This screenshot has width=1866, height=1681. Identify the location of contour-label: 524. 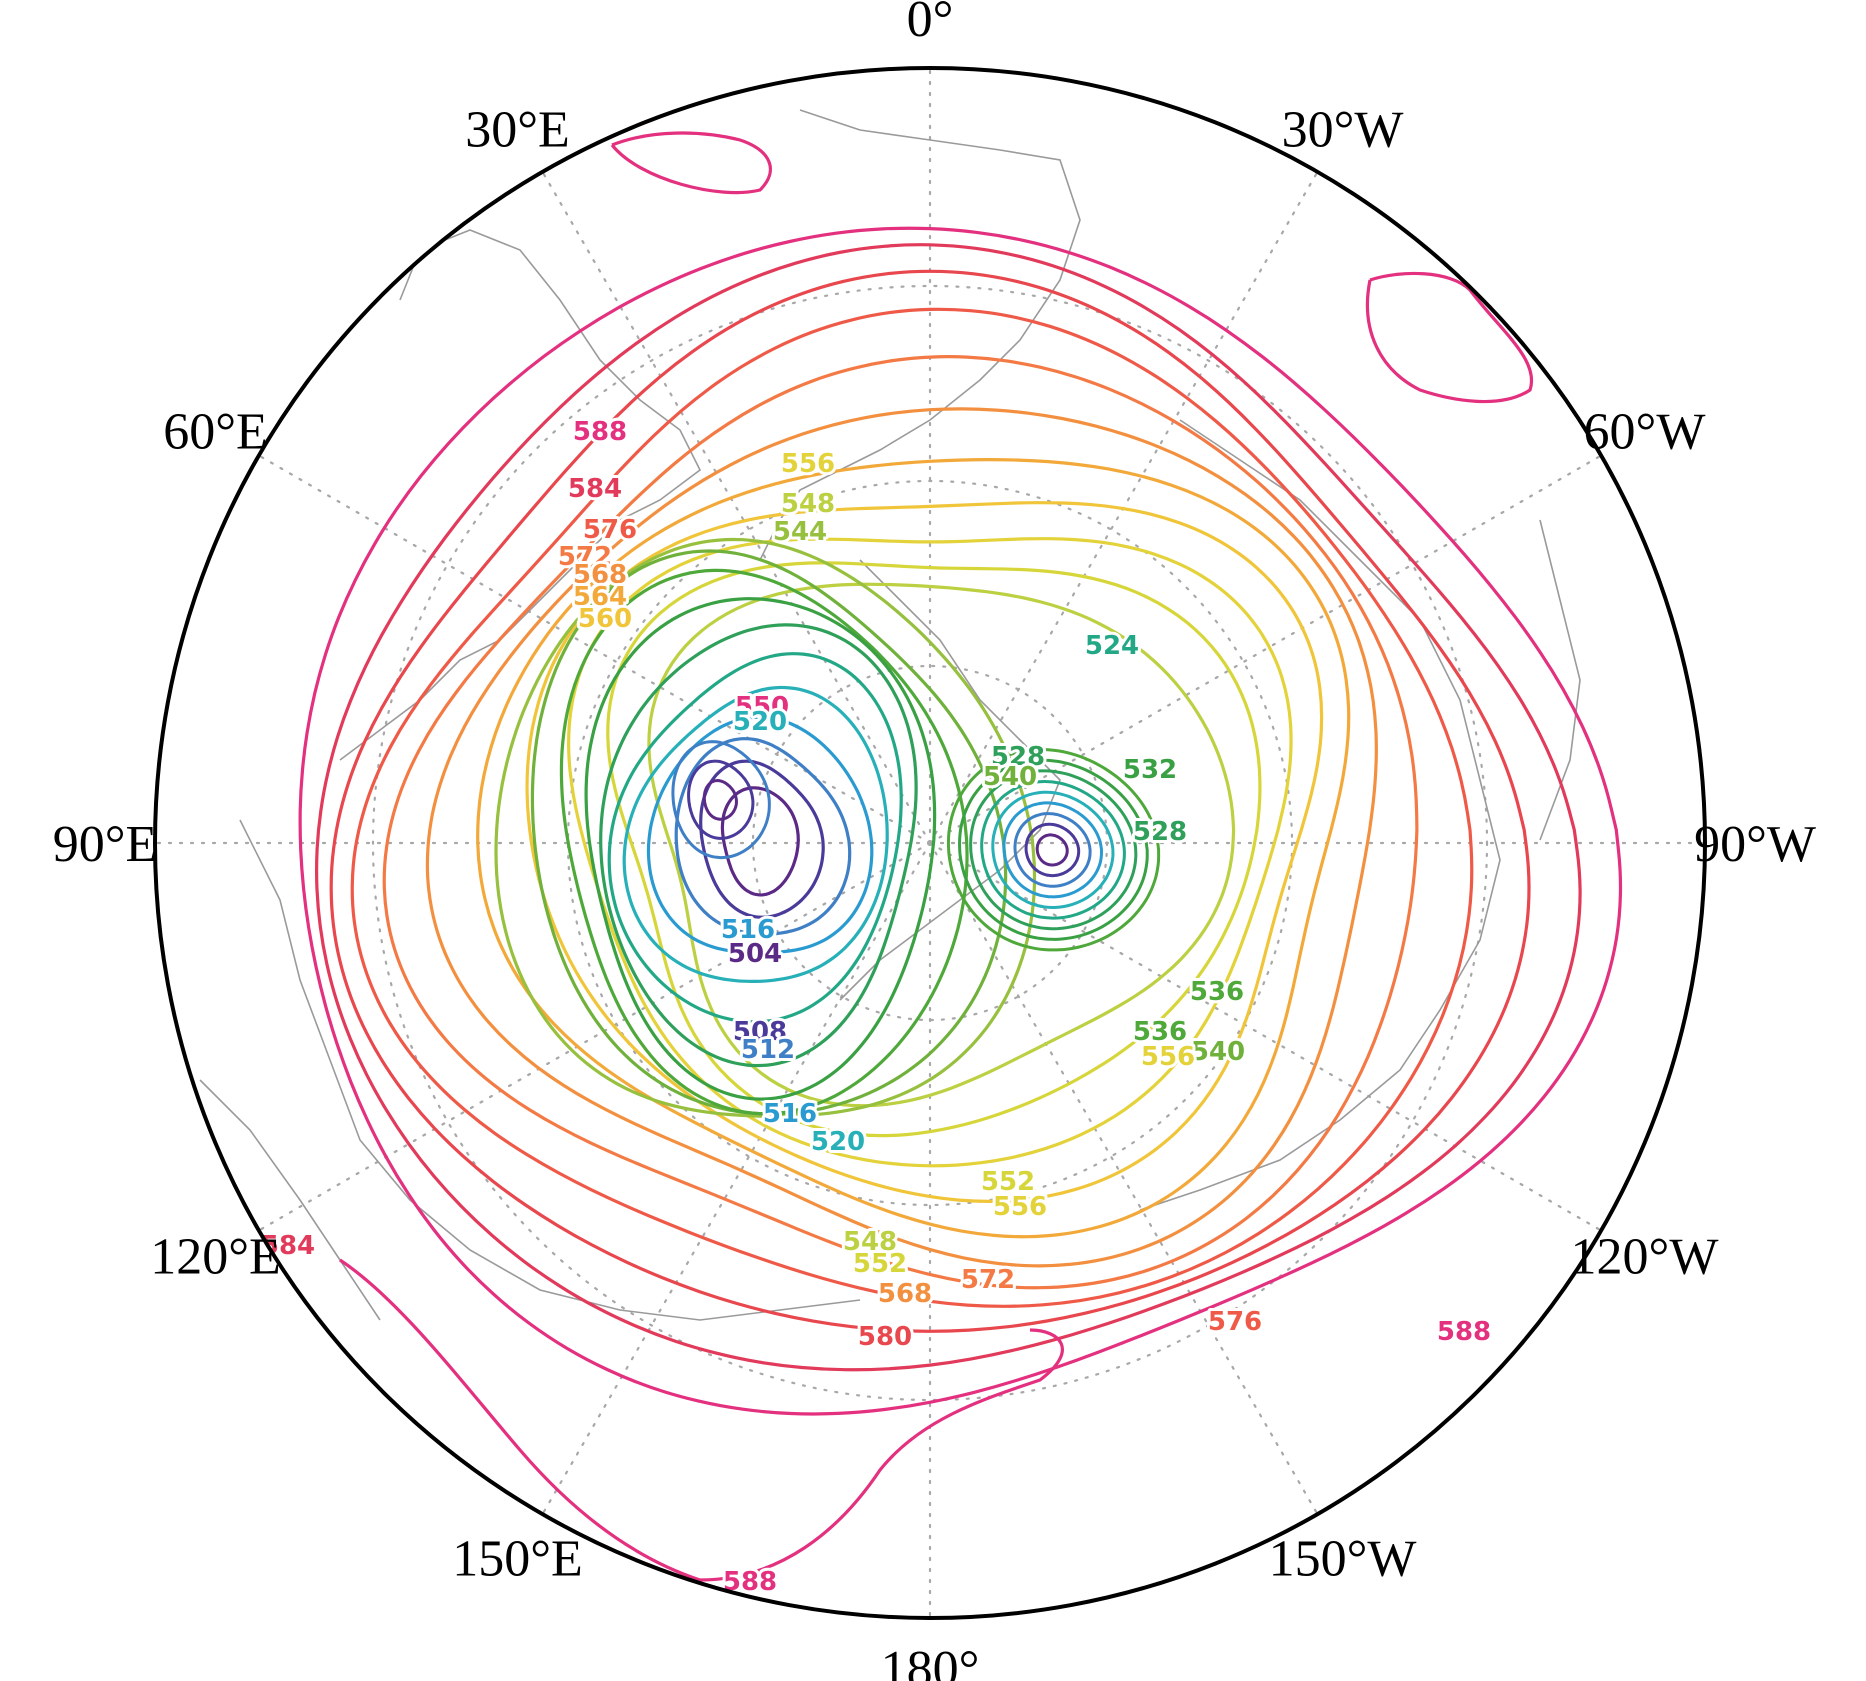
(1112, 646).